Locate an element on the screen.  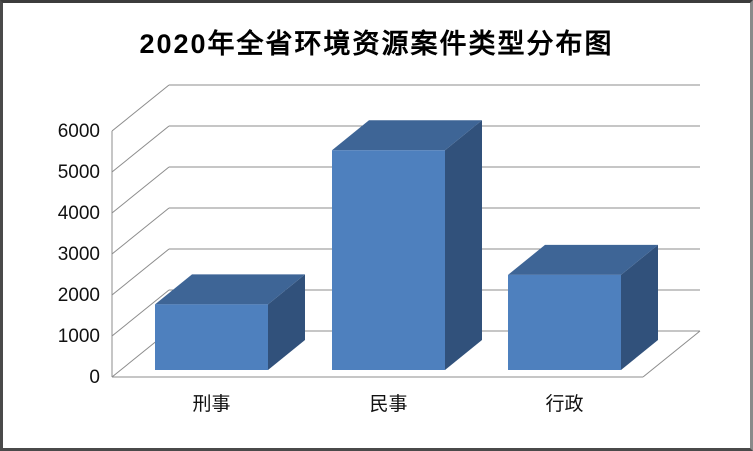
category-label: 民事 is located at coordinates (388, 404).